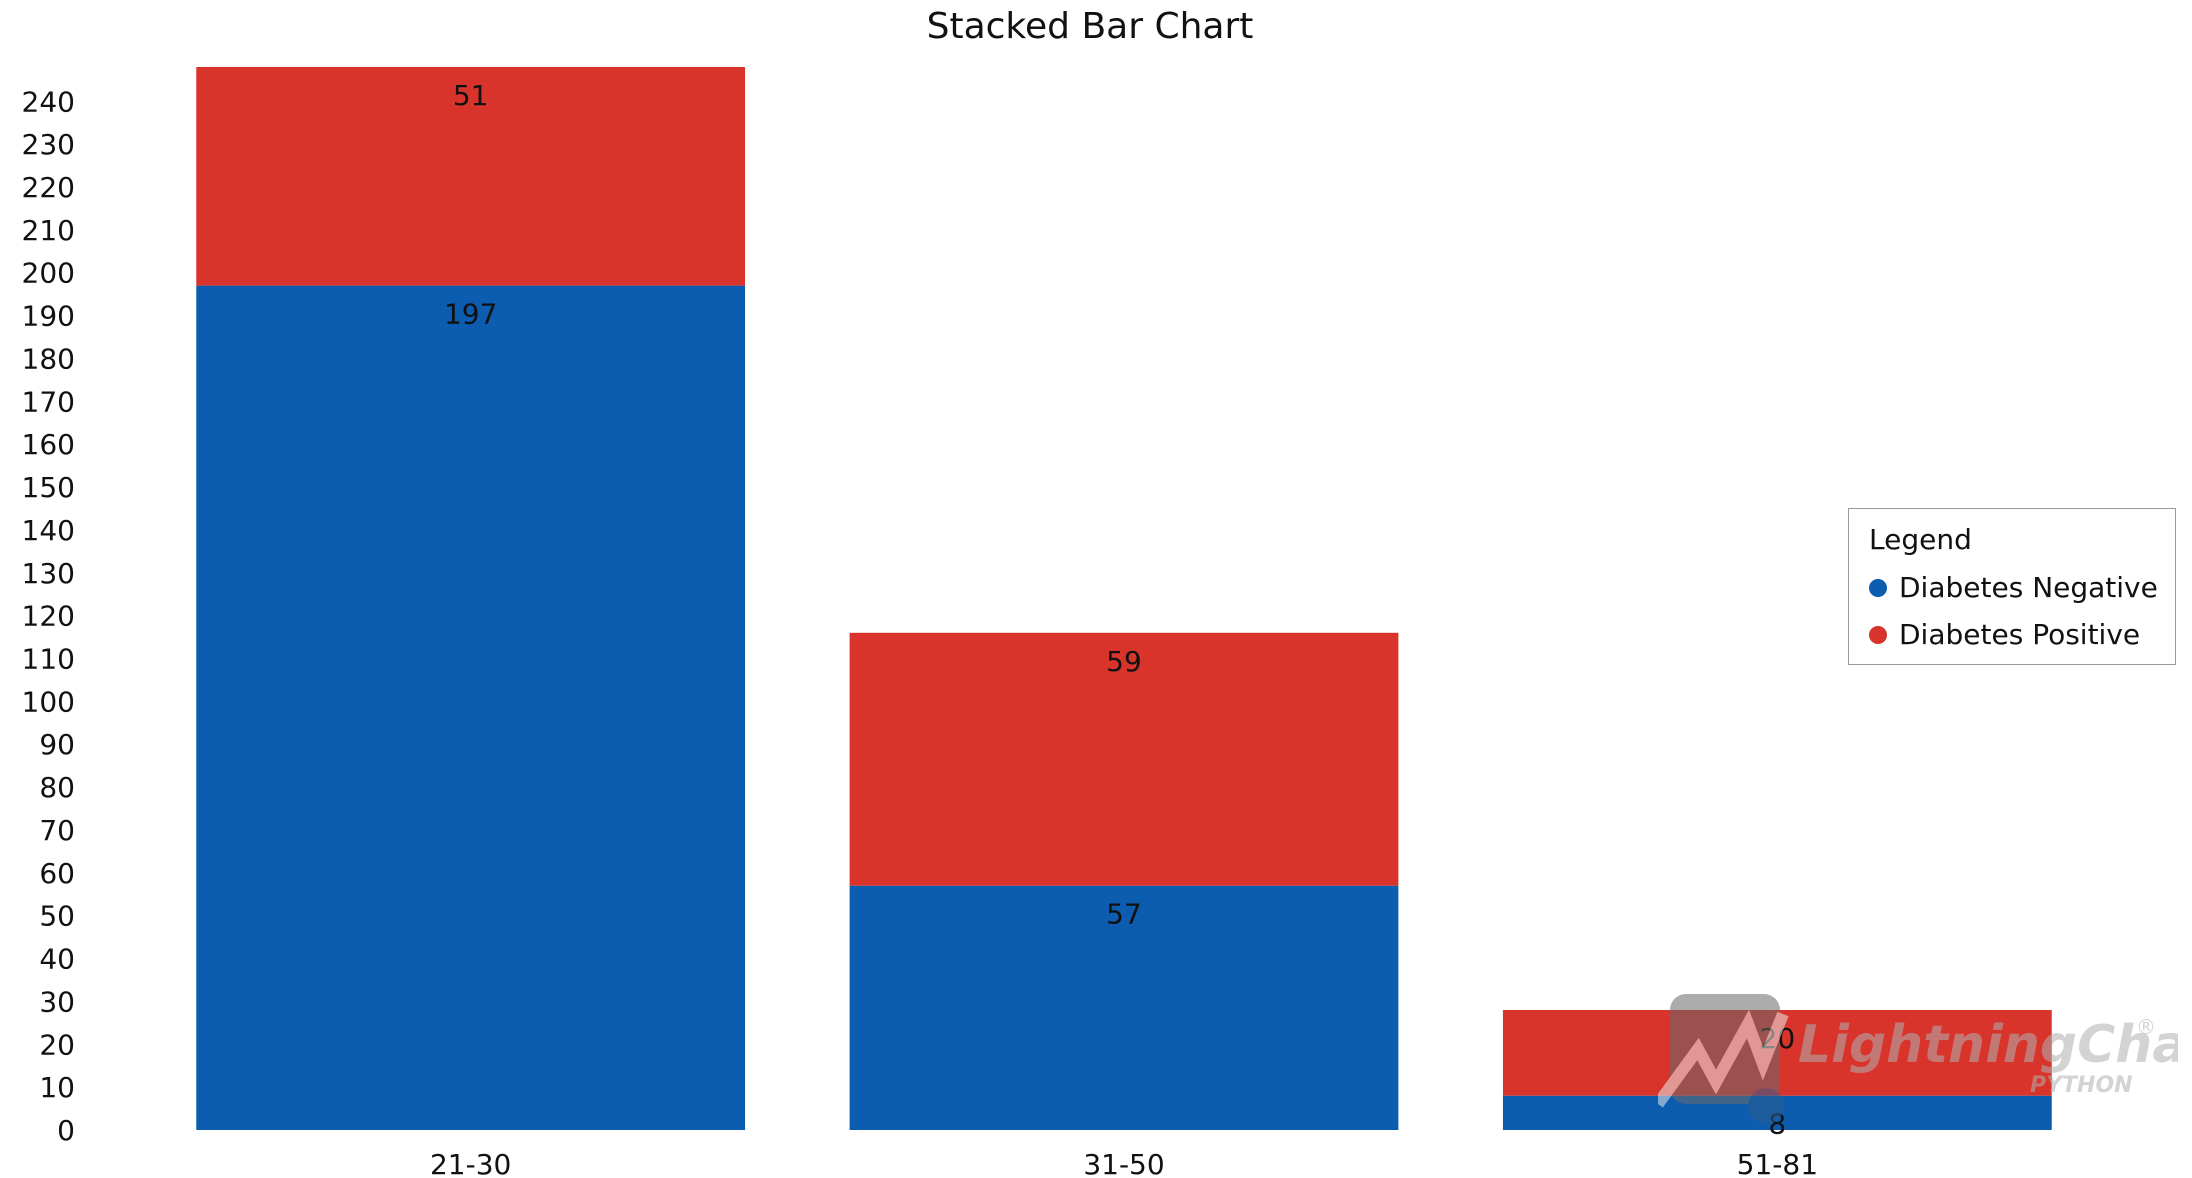 This screenshot has width=2192, height=1178. Describe the element at coordinates (1777, 1163) in the screenshot. I see `x-tick-label: 51-81` at that location.